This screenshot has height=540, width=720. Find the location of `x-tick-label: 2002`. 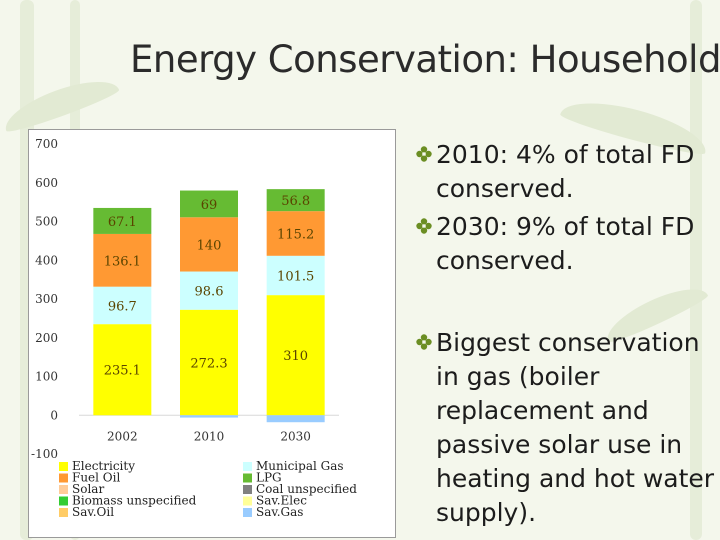

x-tick-label: 2002 is located at coordinates (122, 436).